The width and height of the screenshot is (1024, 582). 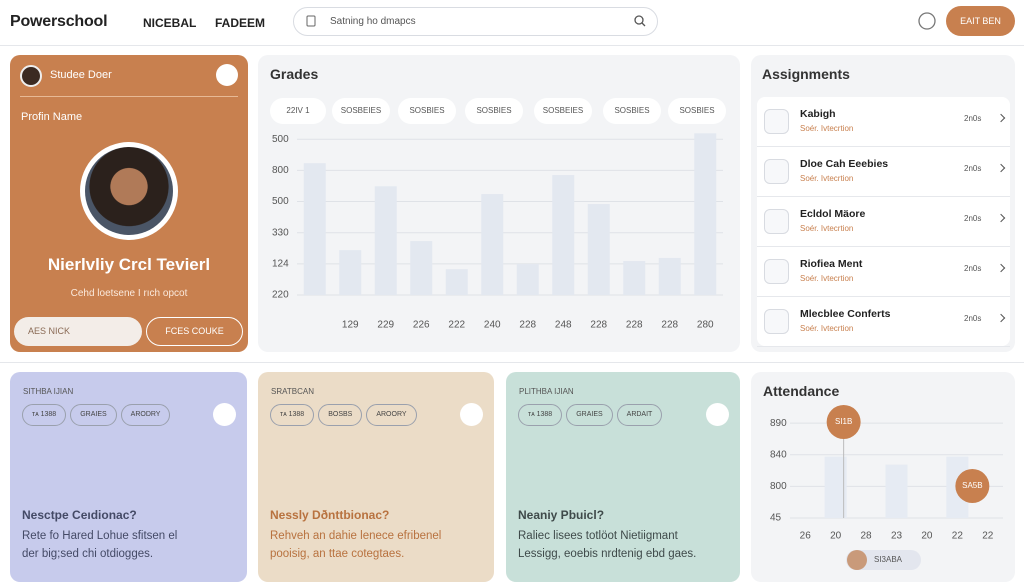 What do you see at coordinates (833, 214) in the screenshot?
I see `assignment-title: Ecldol Mäore` at bounding box center [833, 214].